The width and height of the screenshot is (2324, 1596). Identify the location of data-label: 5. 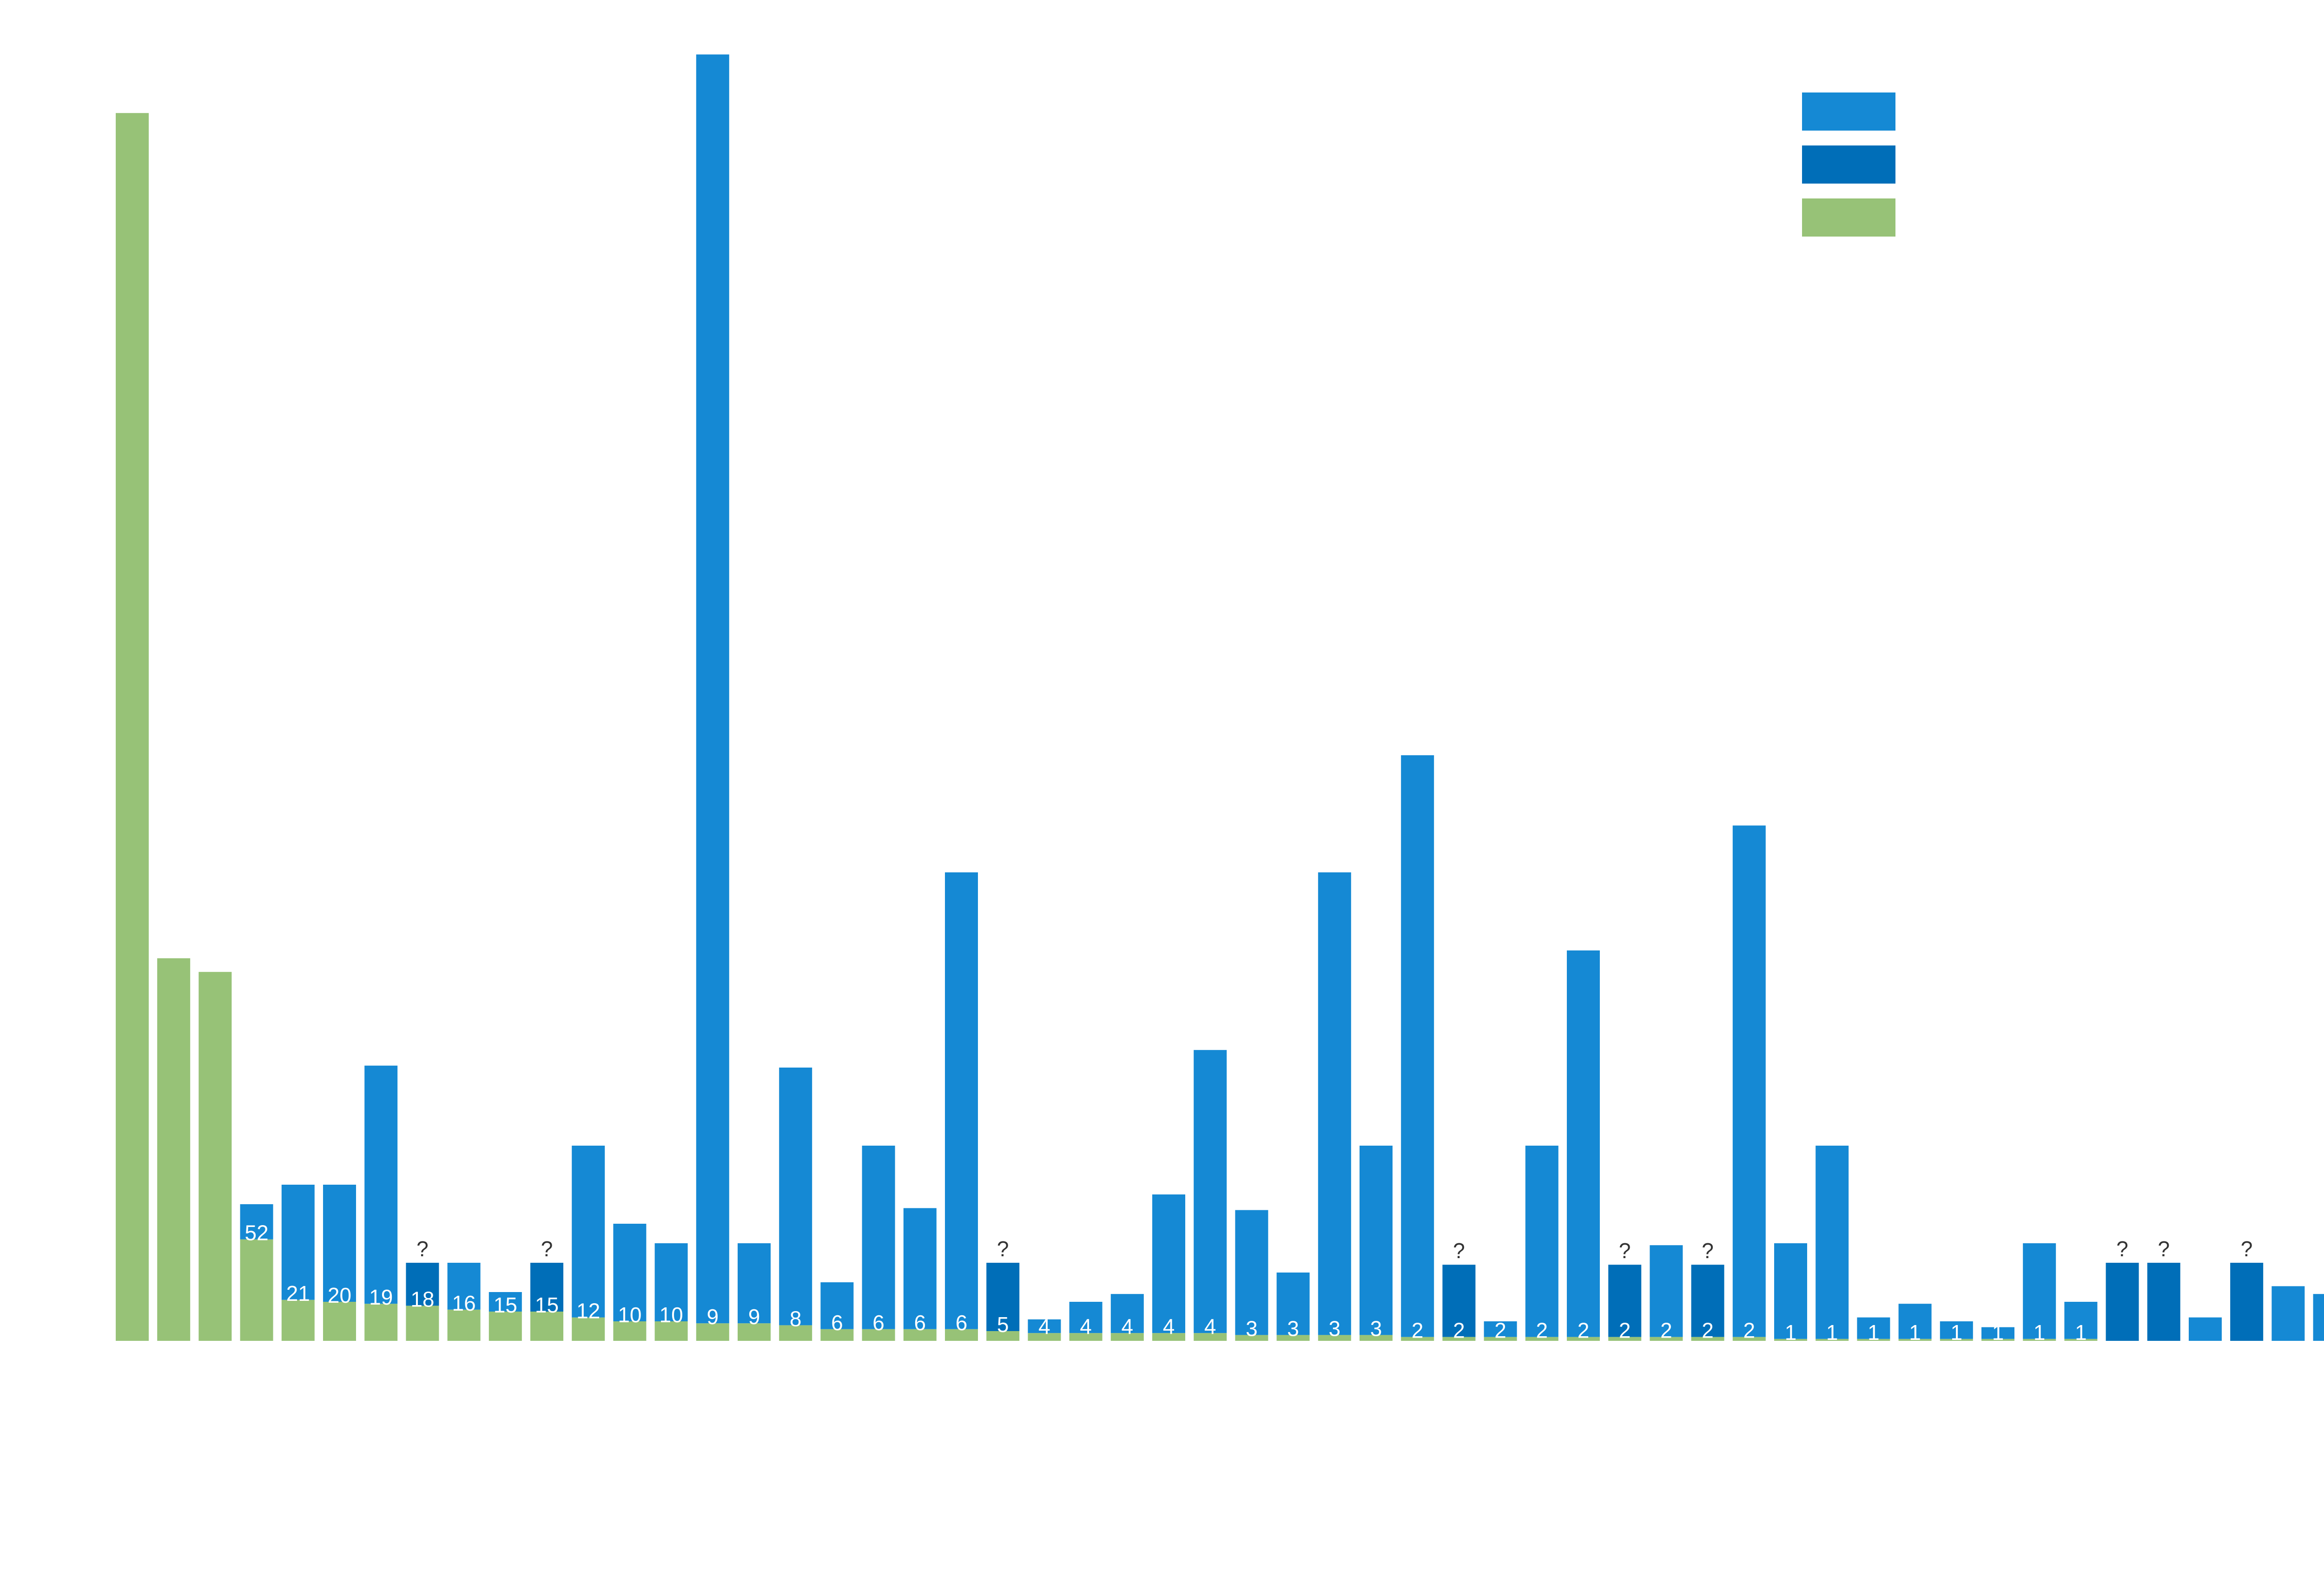
(1003, 1324).